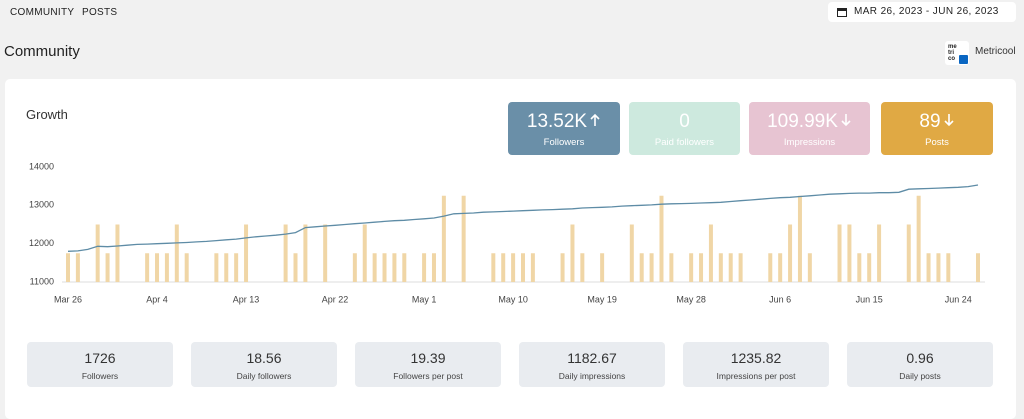 This screenshot has height=419, width=1024. I want to click on stat-label: Impressions per post, so click(756, 376).